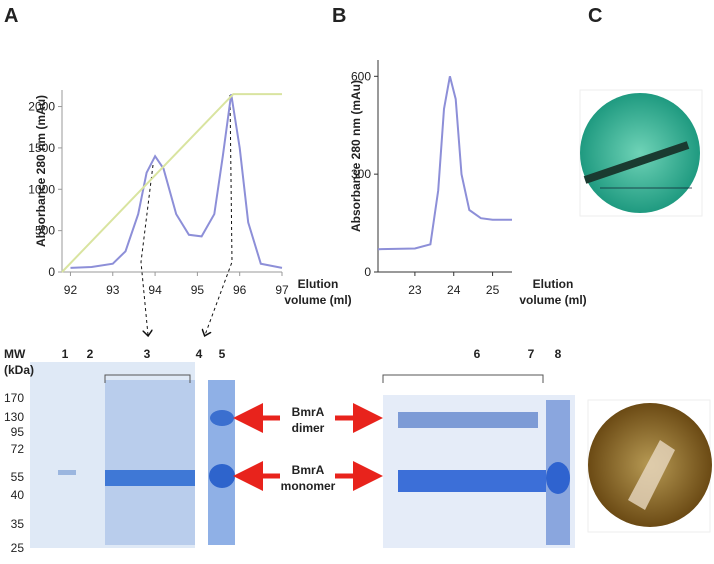  Describe the element at coordinates (65, 354) in the screenshot. I see `lane-label: 1` at that location.